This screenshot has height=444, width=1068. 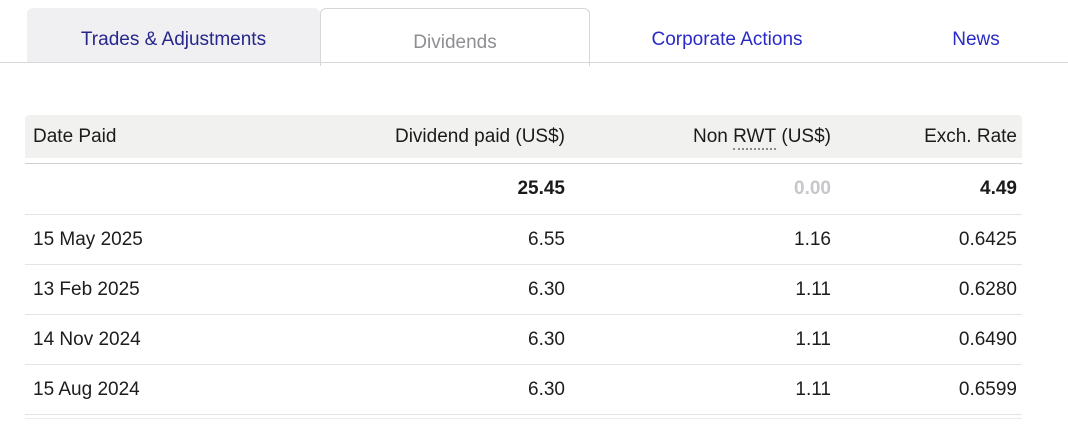 I want to click on tab-corporate-actions: Corporate Actions, so click(x=727, y=35).